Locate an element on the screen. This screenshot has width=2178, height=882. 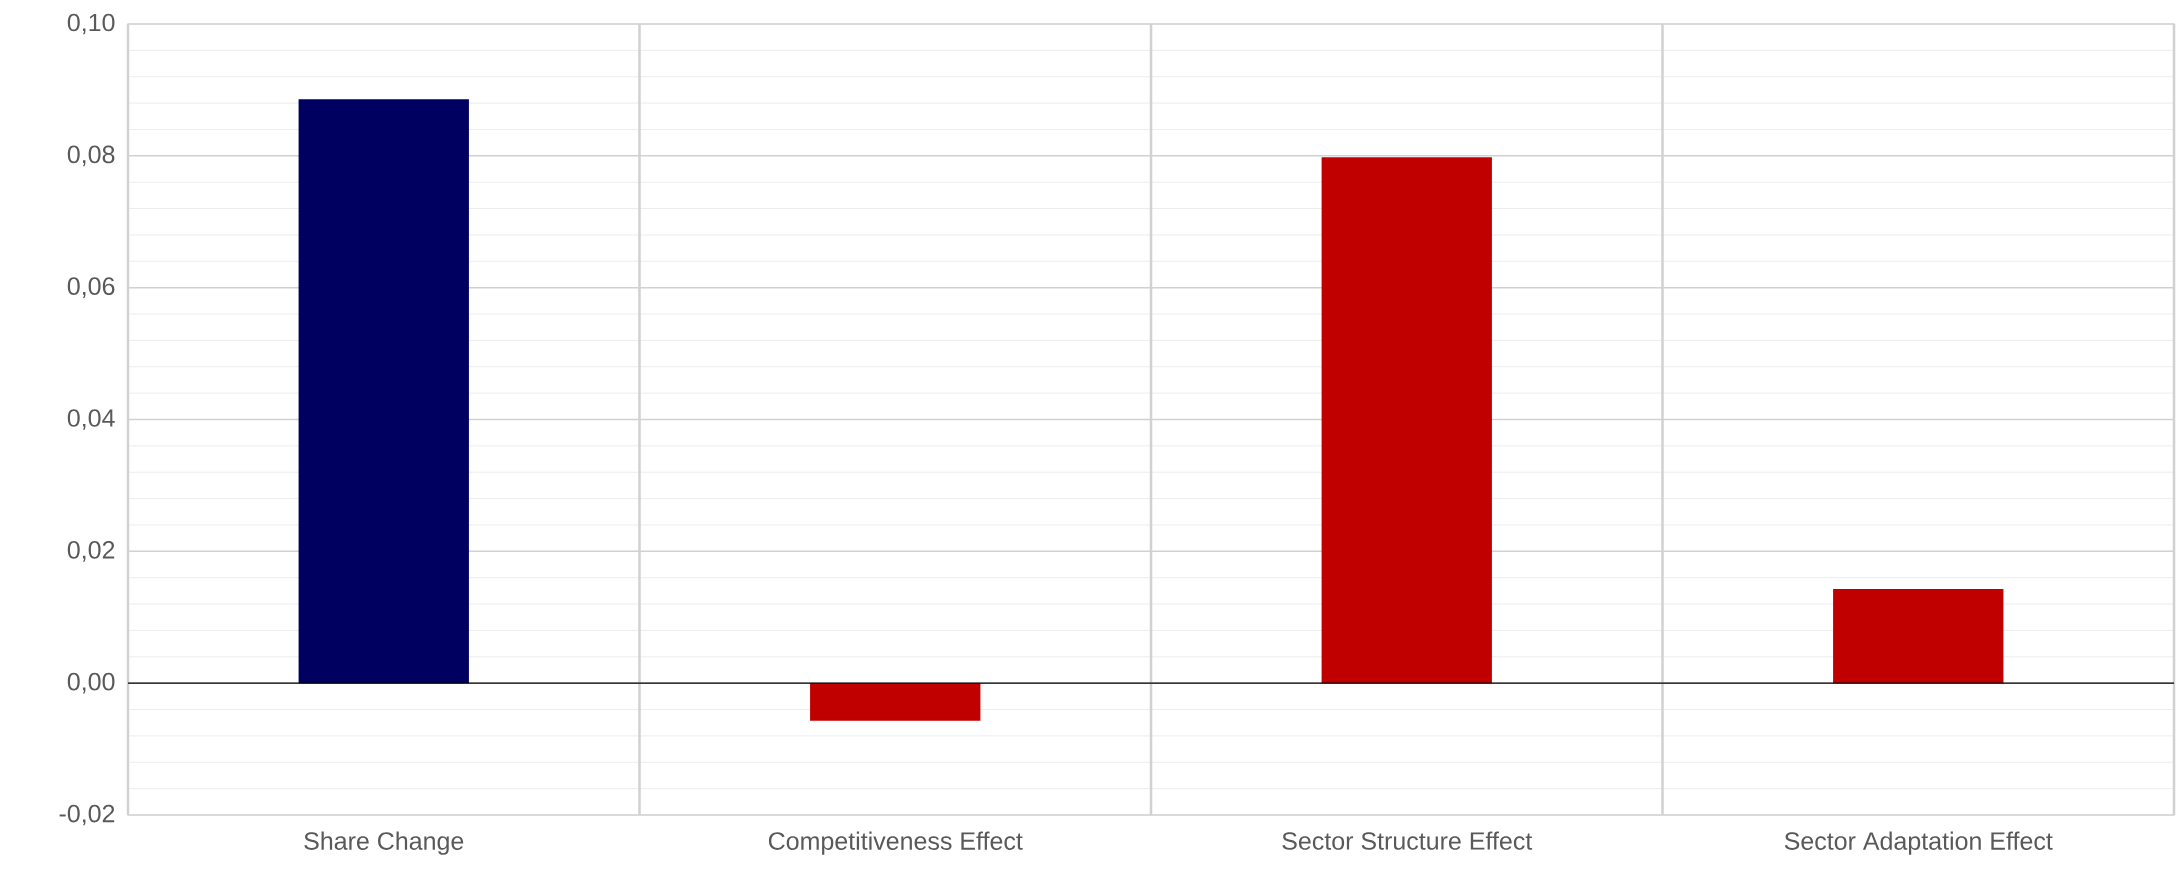
y-tick-label: -0,02 is located at coordinates (87, 815).